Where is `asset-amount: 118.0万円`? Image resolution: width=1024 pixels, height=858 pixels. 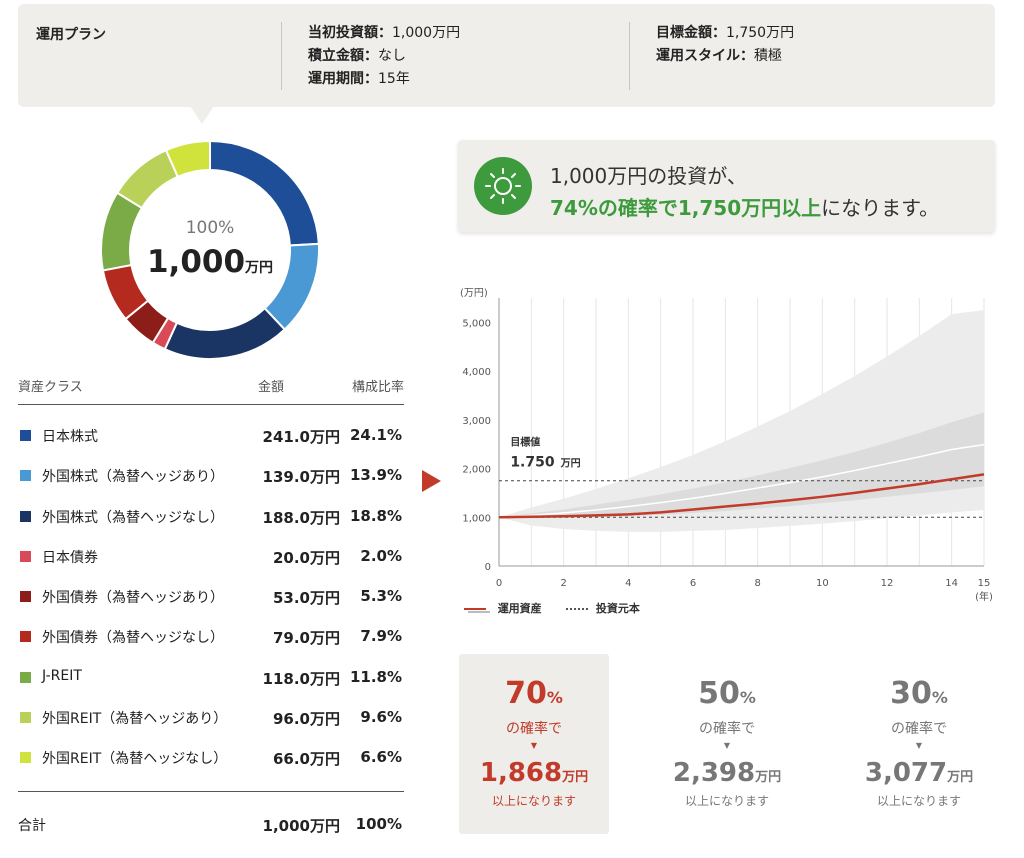
asset-amount: 118.0万円 is located at coordinates (301, 678).